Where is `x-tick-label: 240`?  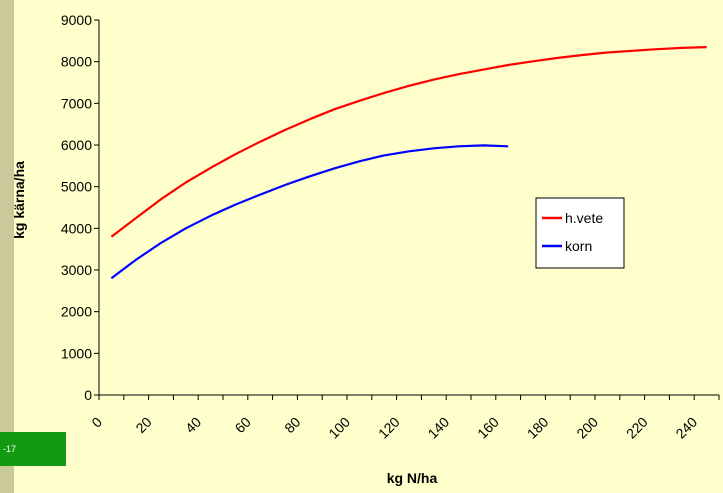 x-tick-label: 240 is located at coordinates (686, 428).